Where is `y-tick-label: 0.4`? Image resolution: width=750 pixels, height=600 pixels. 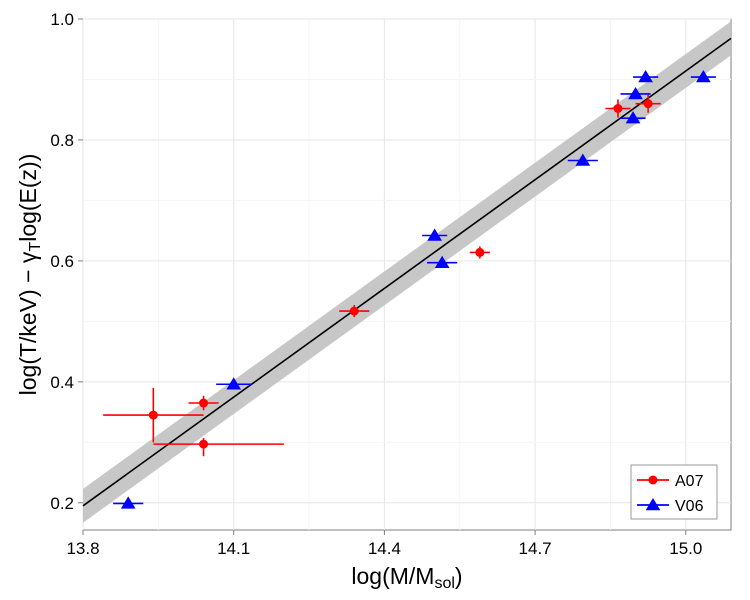
y-tick-label: 0.4 is located at coordinates (62, 382).